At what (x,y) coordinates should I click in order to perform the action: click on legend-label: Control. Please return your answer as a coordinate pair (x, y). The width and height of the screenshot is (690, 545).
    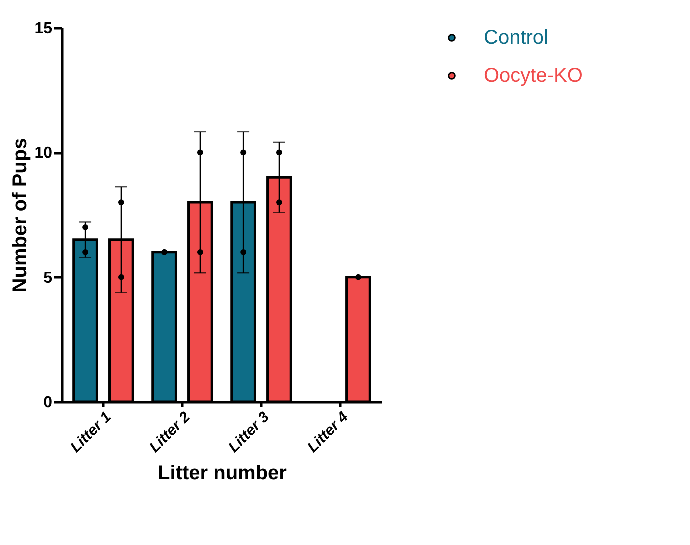
    Looking at the image, I should click on (516, 38).